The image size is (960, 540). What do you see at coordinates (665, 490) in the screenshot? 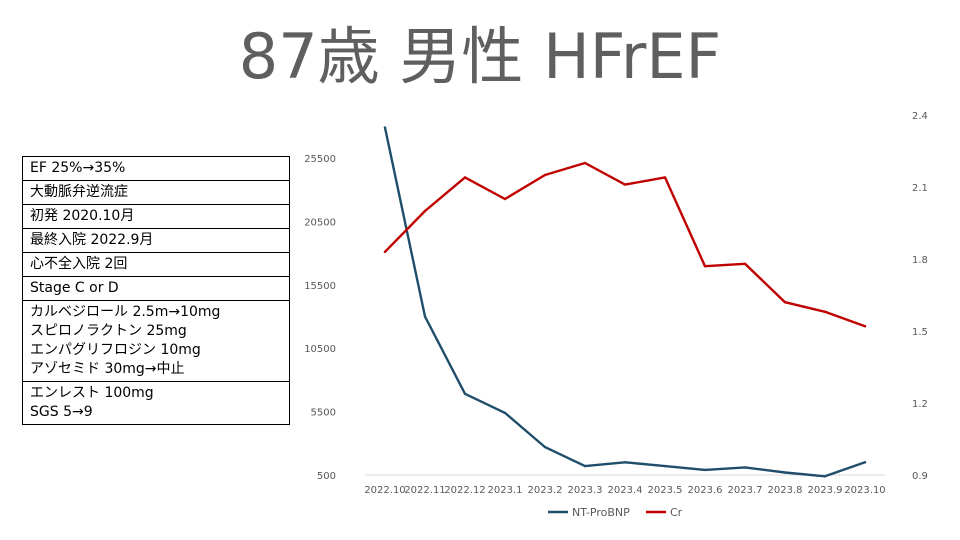
I see `x-tick-label: 2023.5` at bounding box center [665, 490].